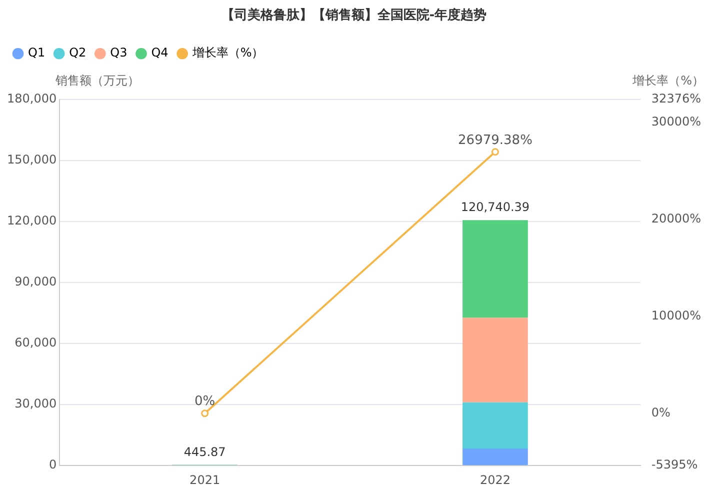  I want to click on y2-tick-label: 32376%, so click(676, 99).